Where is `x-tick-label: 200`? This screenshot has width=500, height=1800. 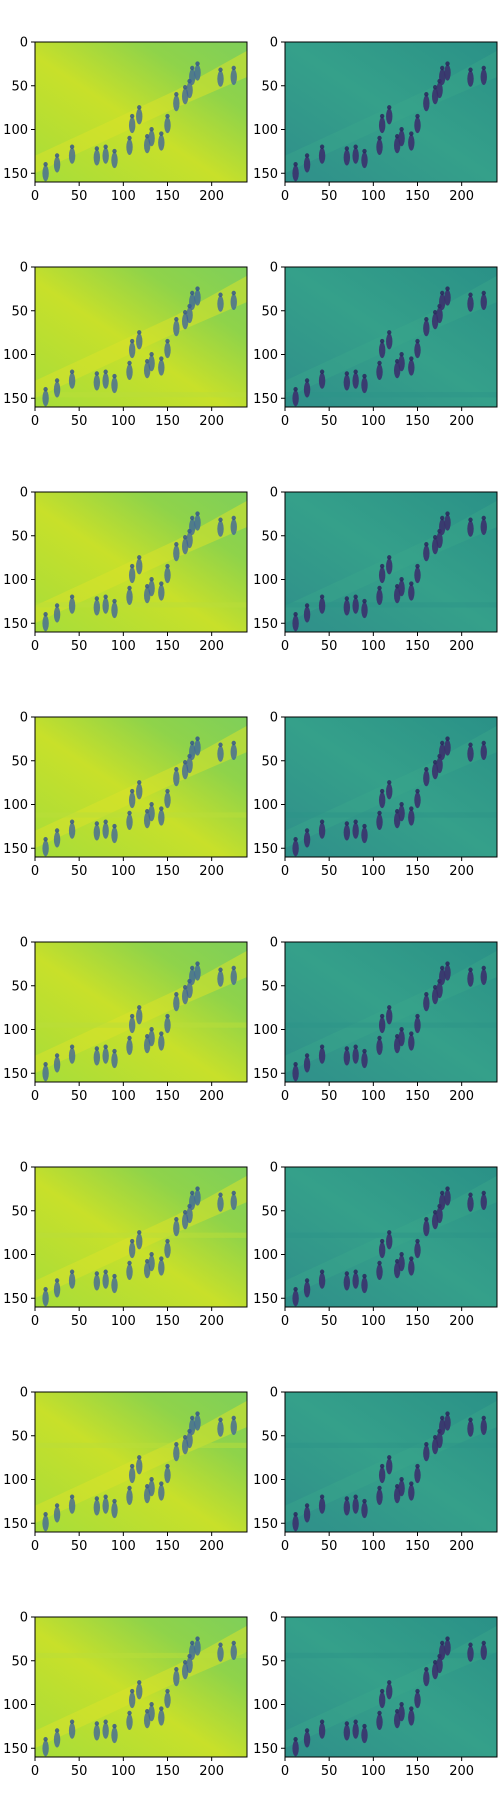 x-tick-label: 200 is located at coordinates (211, 1771).